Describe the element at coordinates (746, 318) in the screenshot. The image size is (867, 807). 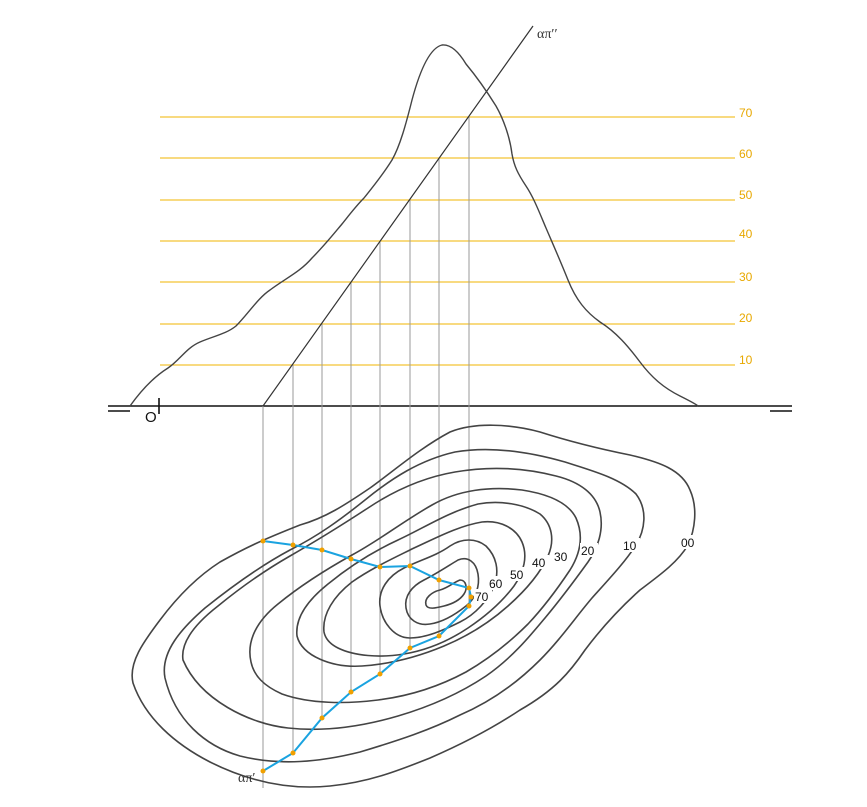
I see `level-label-20: 20` at that location.